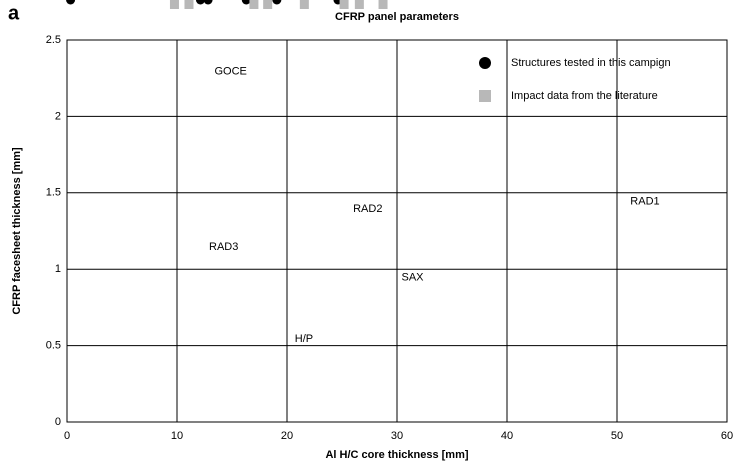 The width and height of the screenshot is (741, 467). I want to click on y-tick-label: 1, so click(58, 269).